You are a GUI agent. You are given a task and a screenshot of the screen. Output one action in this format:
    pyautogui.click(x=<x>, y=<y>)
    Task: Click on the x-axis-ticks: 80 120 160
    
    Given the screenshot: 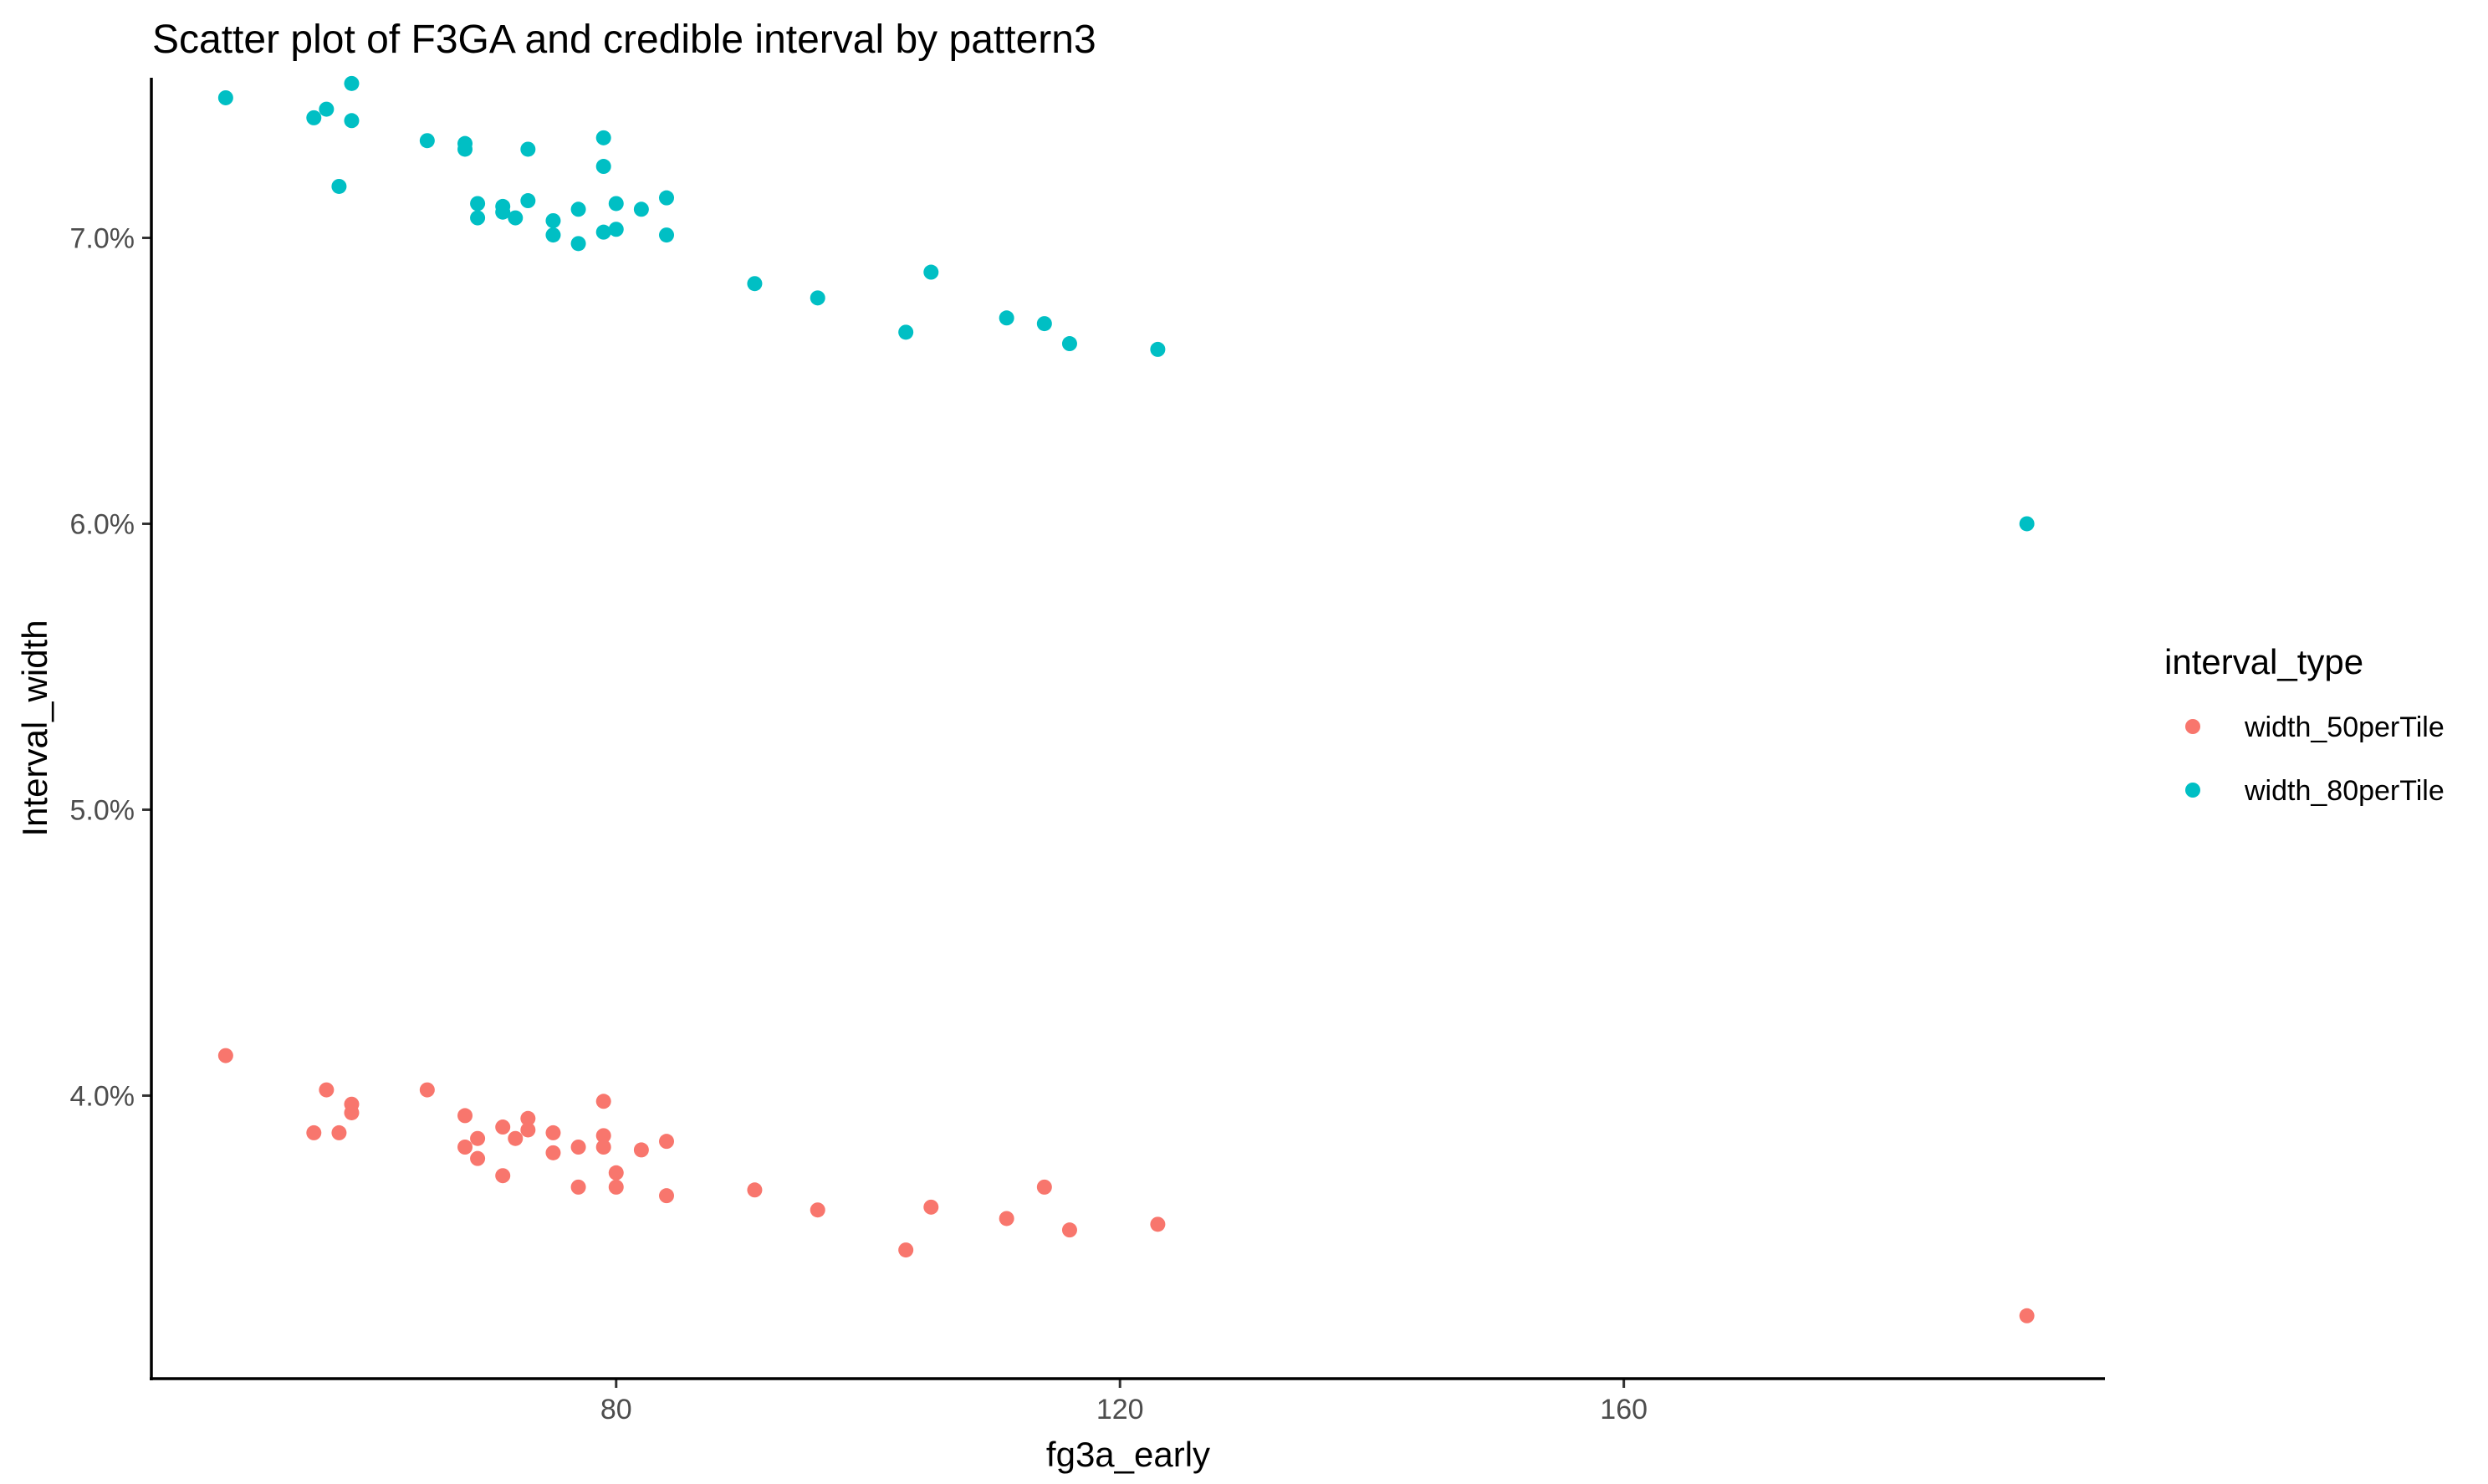 What is the action you would take?
    pyautogui.click(x=1124, y=1402)
    